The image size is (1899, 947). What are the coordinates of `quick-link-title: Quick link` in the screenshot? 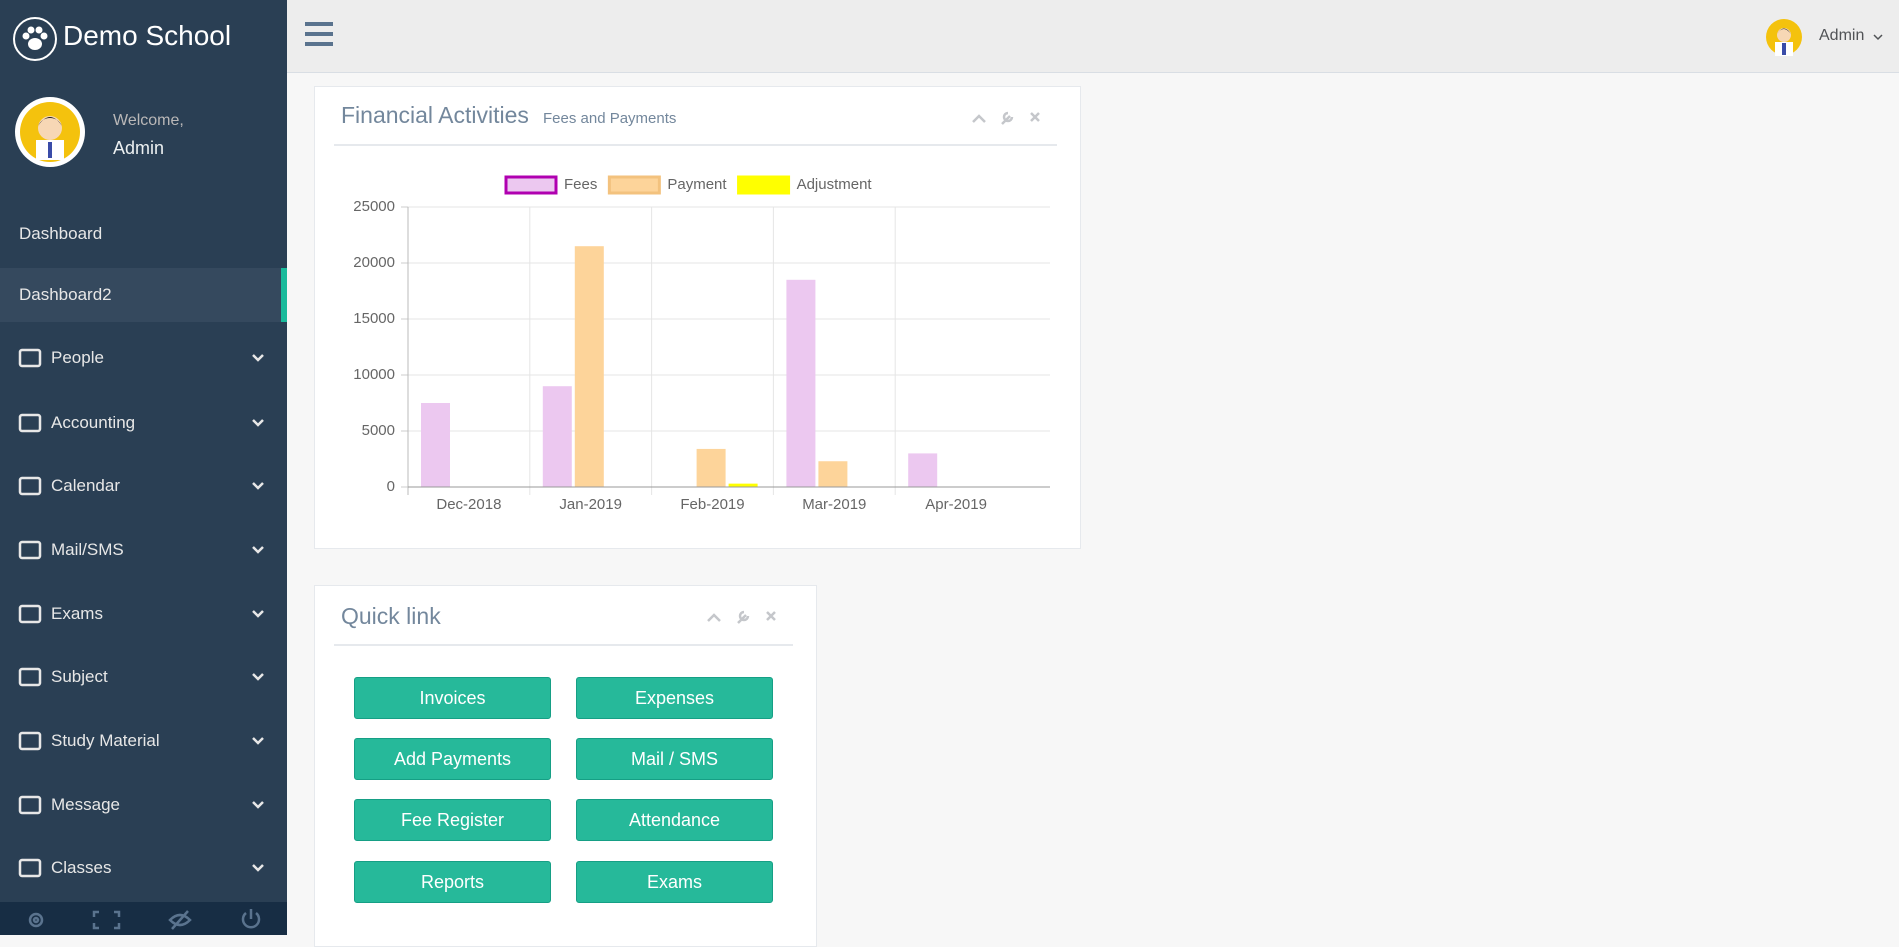 It's located at (391, 616).